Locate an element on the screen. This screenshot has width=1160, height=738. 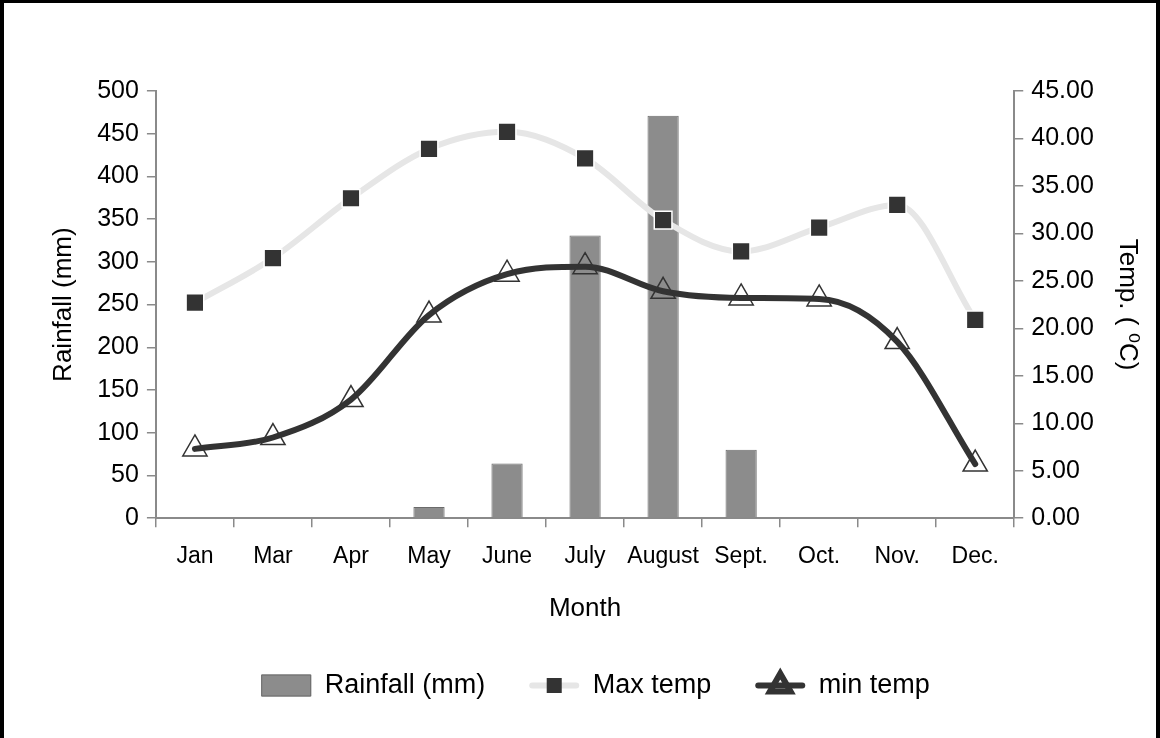
y2-tick-label: 0.00 is located at coordinates (1055, 516).